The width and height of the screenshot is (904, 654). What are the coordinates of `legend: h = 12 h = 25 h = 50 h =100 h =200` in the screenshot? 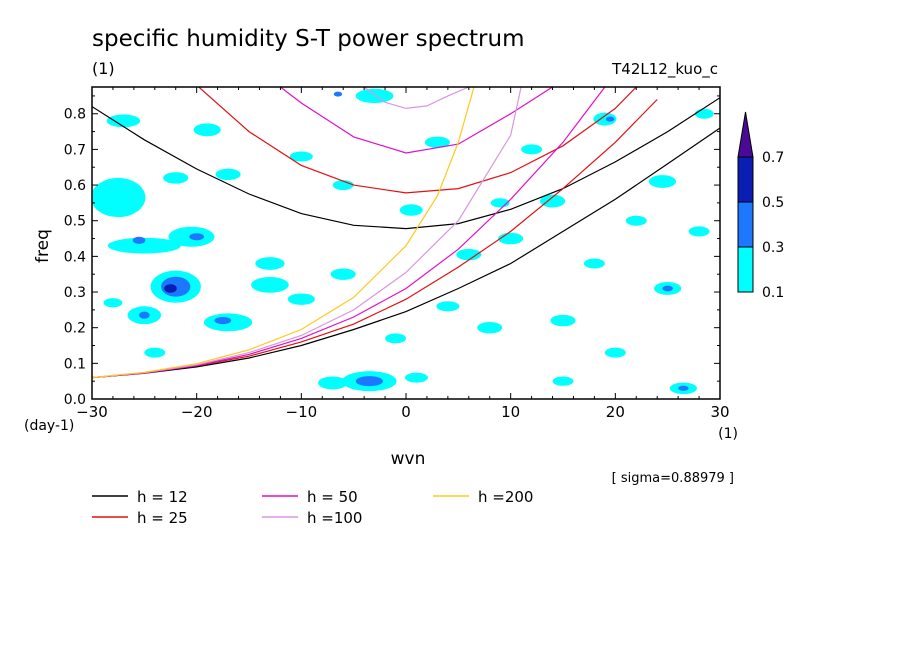 It's located at (312, 507).